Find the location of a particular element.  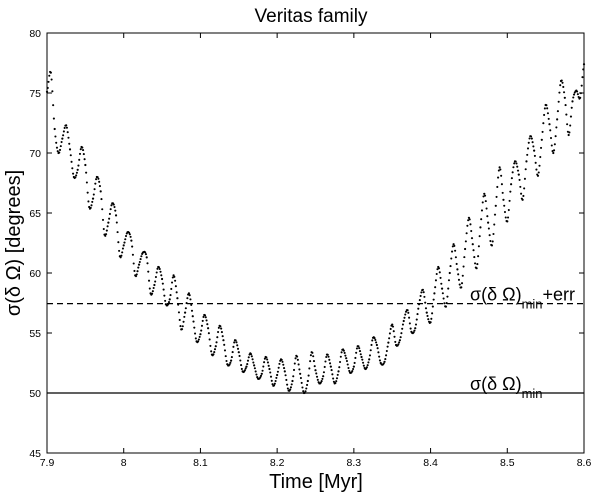

label-main: σ(δ Ω) is located at coordinates (496, 295).